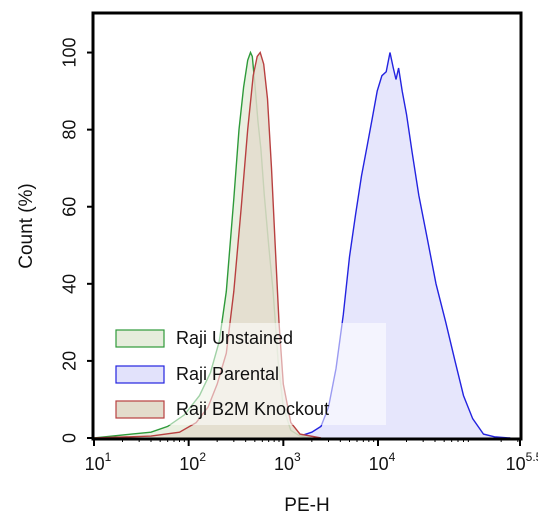 This screenshot has width=538, height=521. What do you see at coordinates (26, 226) in the screenshot?
I see `y-axis-title: Count (%)` at bounding box center [26, 226].